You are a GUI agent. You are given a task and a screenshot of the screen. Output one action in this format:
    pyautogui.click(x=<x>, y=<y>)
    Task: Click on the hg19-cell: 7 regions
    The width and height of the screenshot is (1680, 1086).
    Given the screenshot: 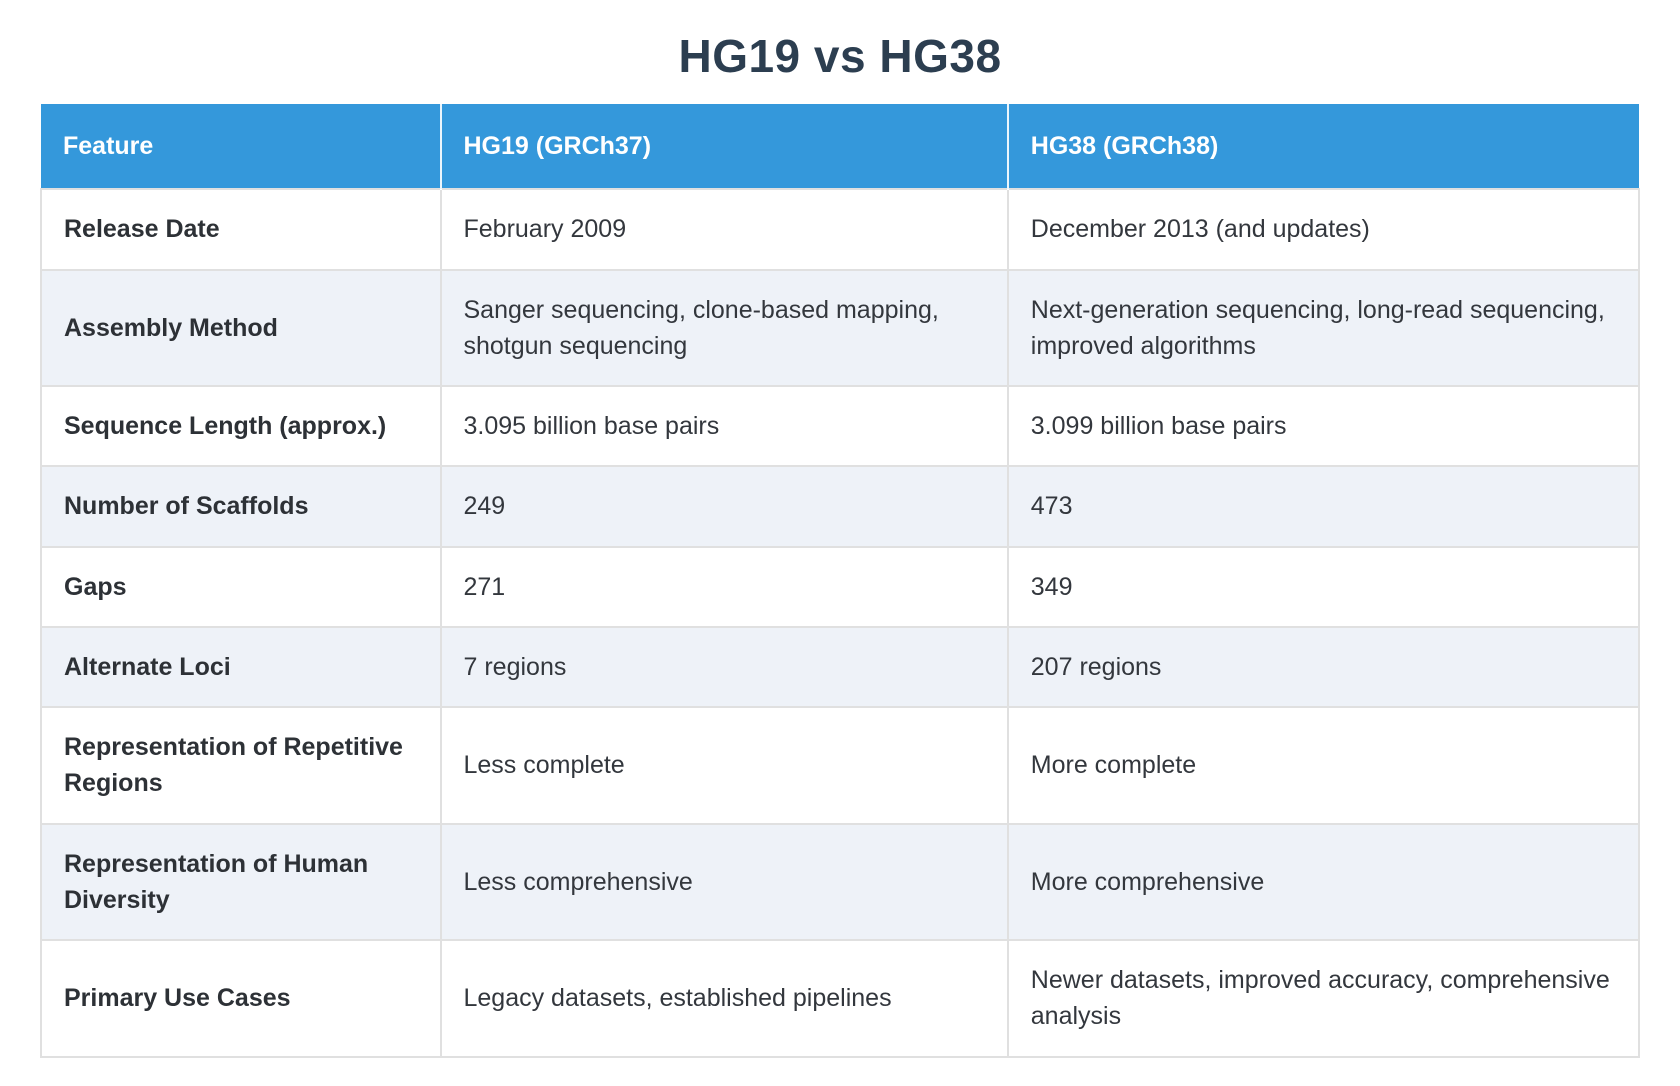 What is the action you would take?
    pyautogui.click(x=724, y=667)
    